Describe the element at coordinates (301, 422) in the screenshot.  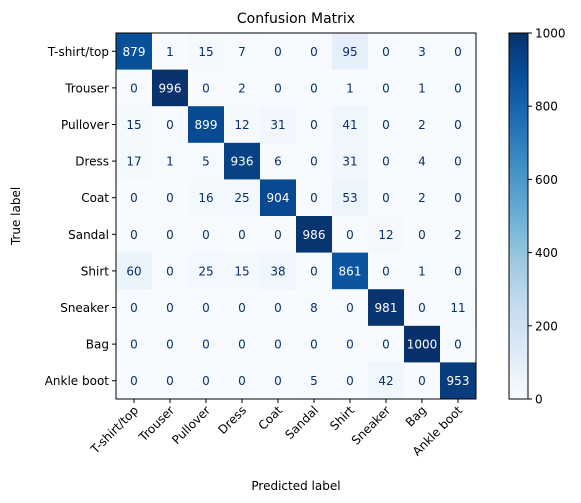
I see `x-tick-label: Sandal` at that location.